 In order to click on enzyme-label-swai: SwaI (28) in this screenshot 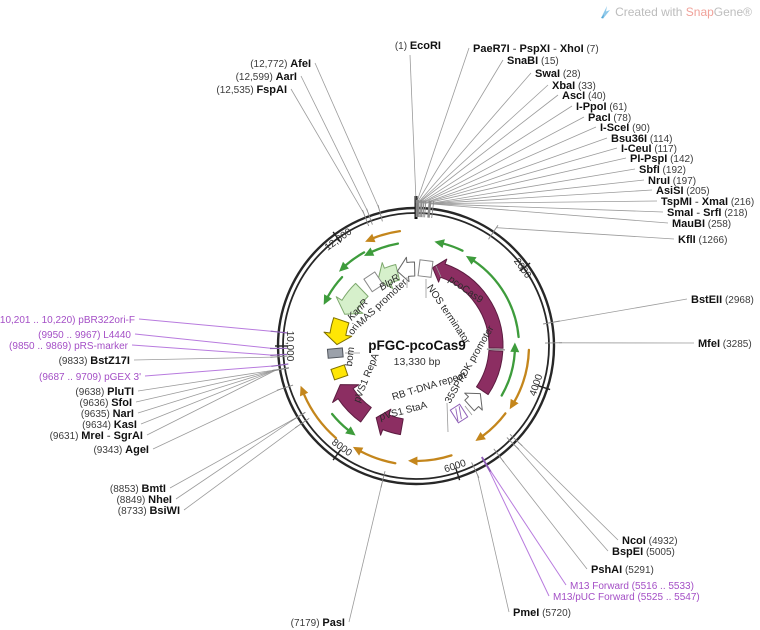, I will do `click(558, 74)`.